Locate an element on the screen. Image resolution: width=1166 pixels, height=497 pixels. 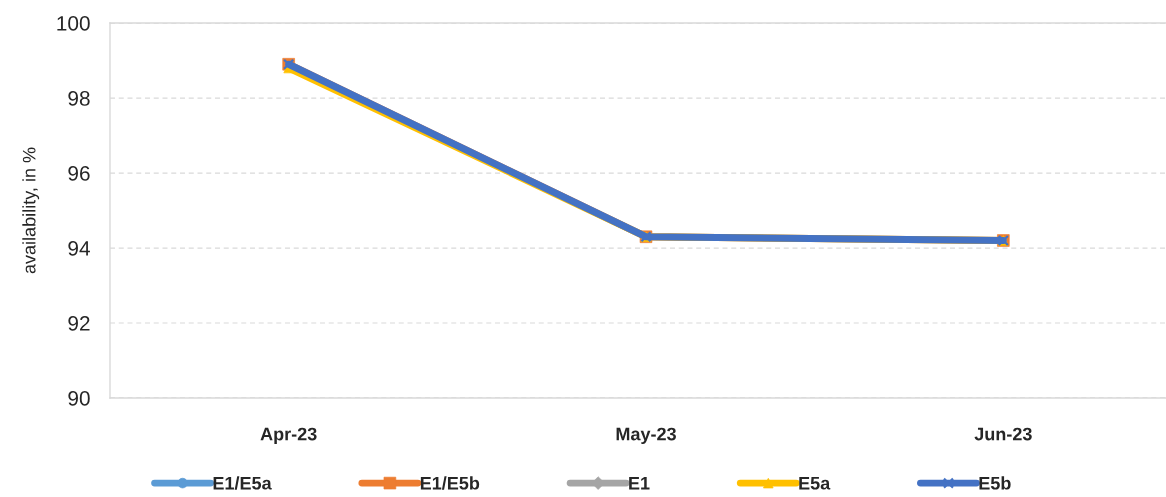
legend-label: E1 is located at coordinates (639, 483).